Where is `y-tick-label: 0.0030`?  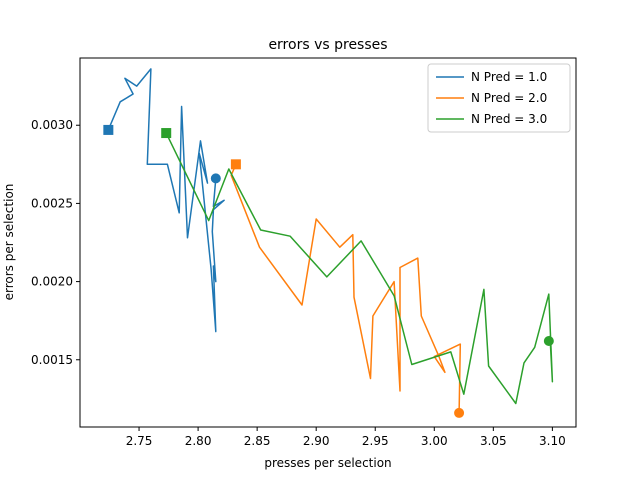
y-tick-label: 0.0030 is located at coordinates (52, 125).